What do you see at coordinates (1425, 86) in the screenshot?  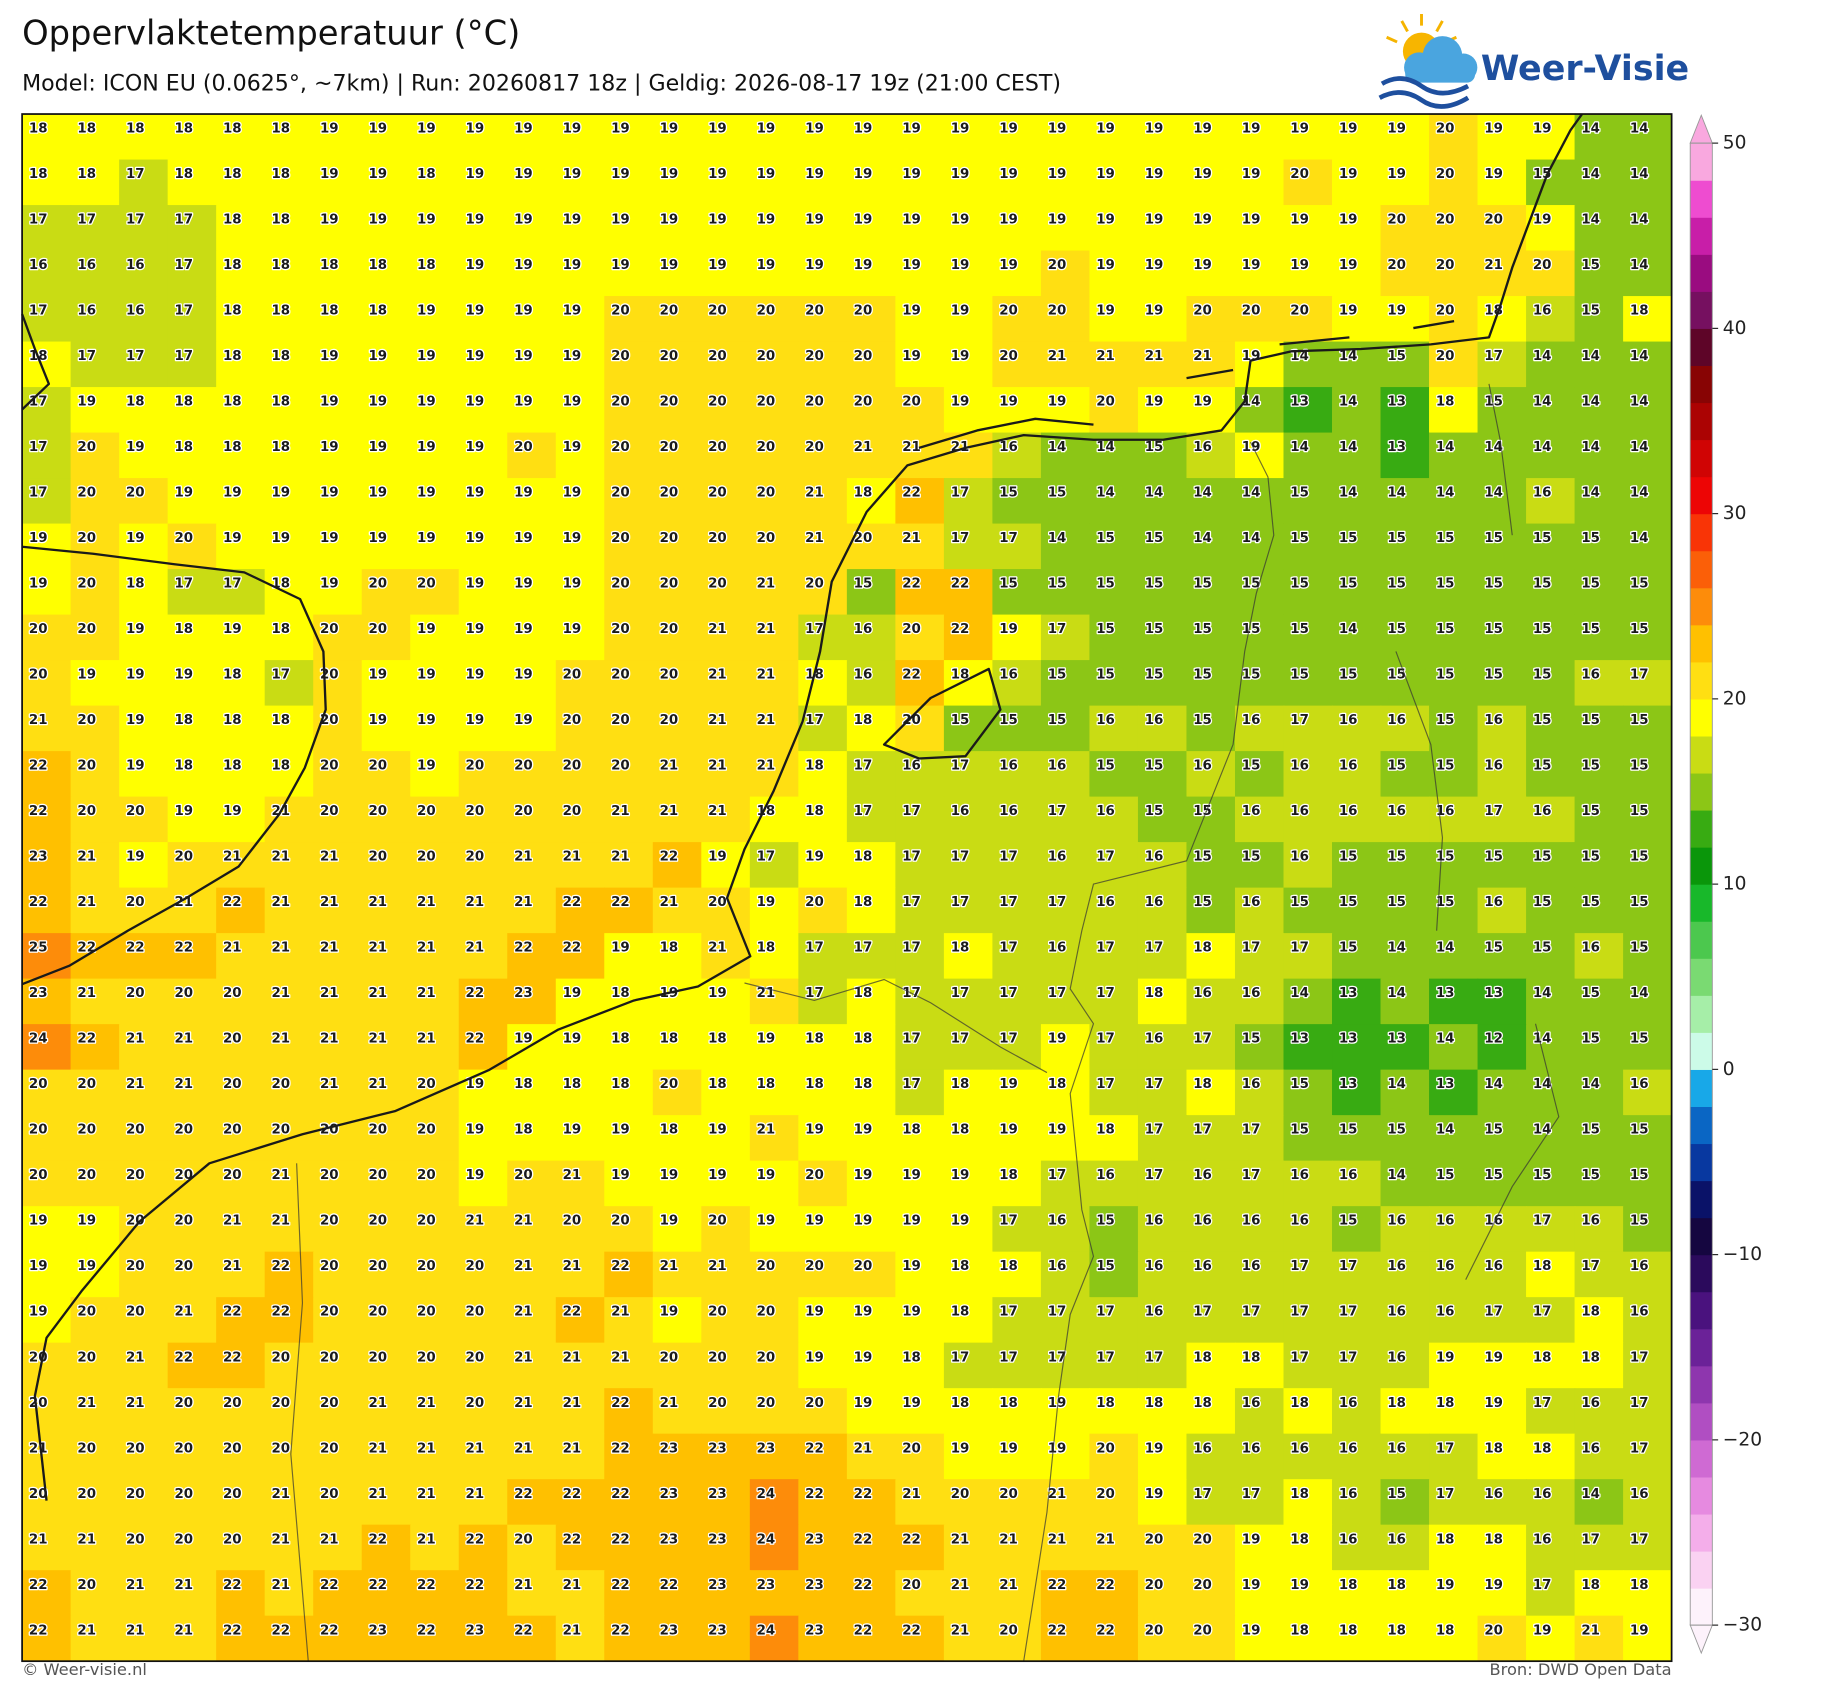 I see `logo-wave` at bounding box center [1425, 86].